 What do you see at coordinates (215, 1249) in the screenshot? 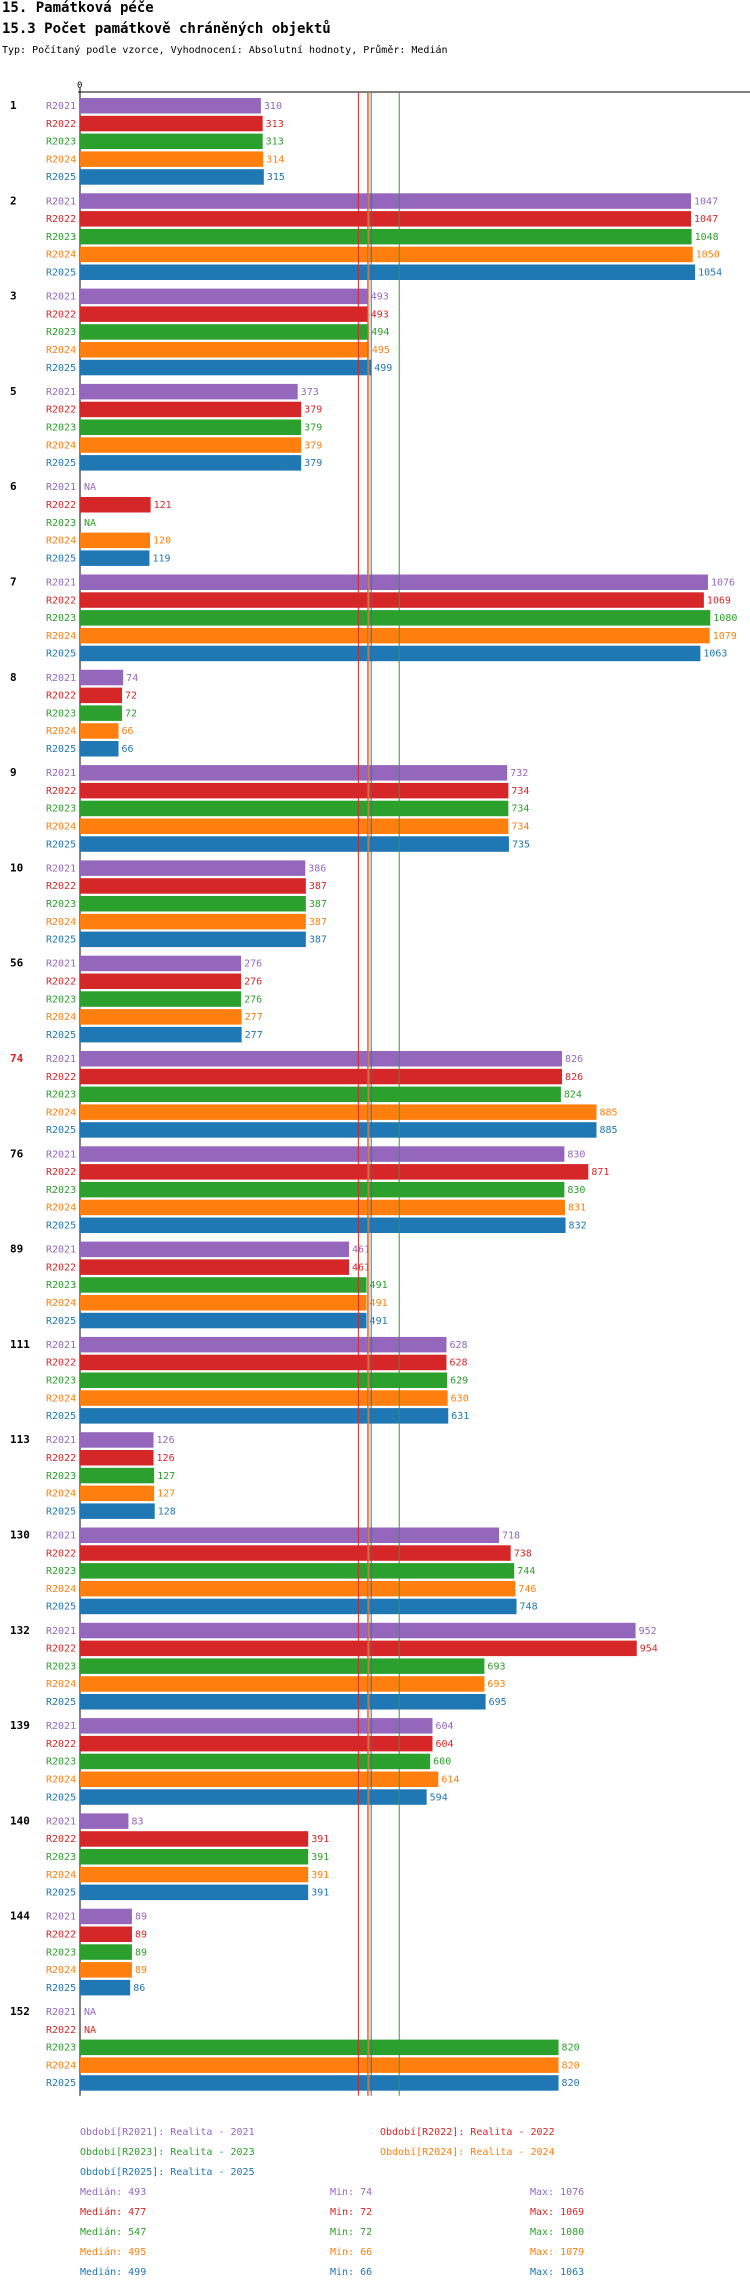
I see `bar-89-R2021` at bounding box center [215, 1249].